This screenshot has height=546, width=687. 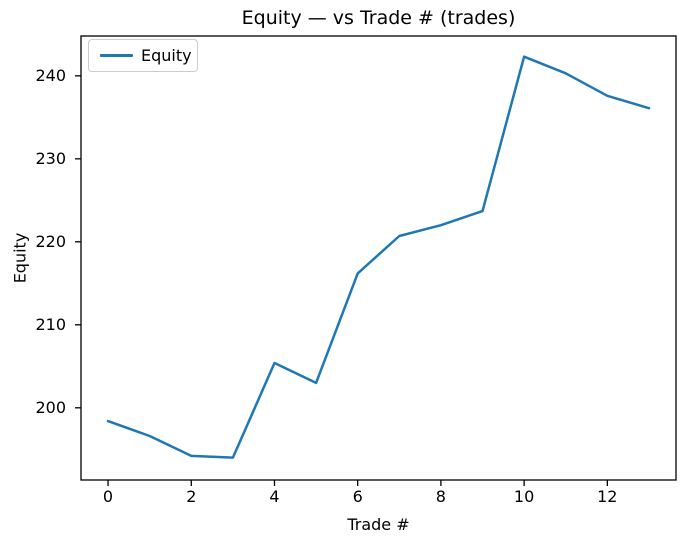 I want to click on y-tick-label: 200, so click(x=50, y=408).